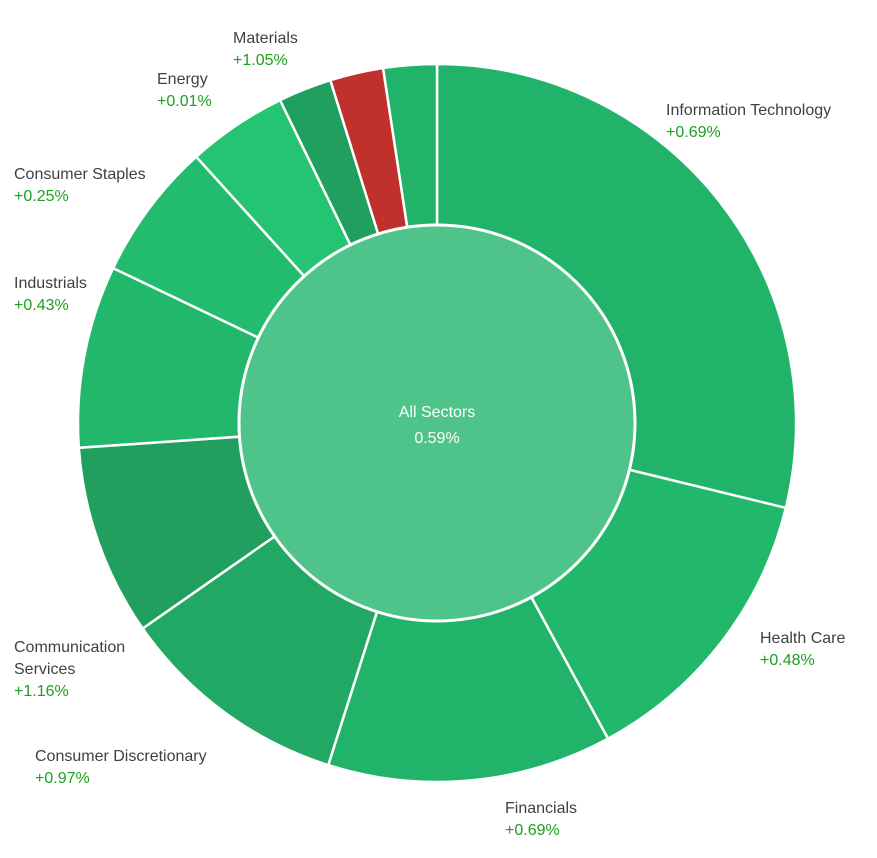 The width and height of the screenshot is (877, 858). I want to click on label-name-industrials: Industrials, so click(50, 283).